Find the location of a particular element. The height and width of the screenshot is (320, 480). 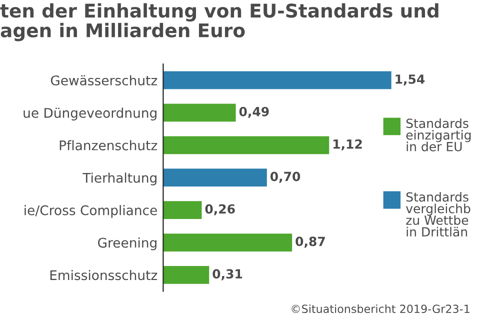

data-label: 0,26 is located at coordinates (220, 210).